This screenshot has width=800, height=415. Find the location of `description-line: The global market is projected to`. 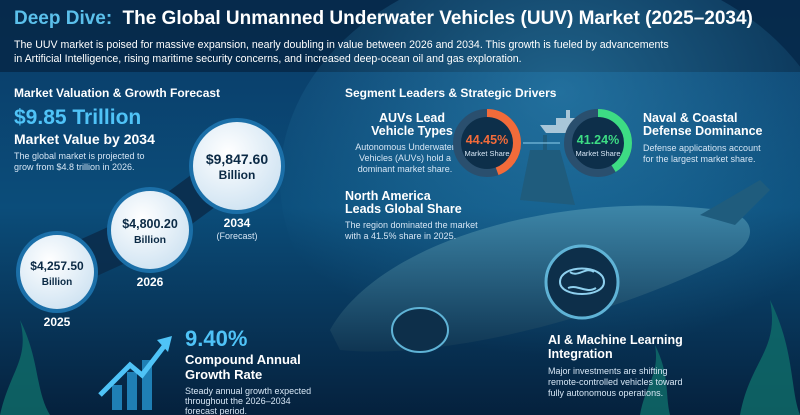

description-line: The global market is projected to is located at coordinates (79, 156).